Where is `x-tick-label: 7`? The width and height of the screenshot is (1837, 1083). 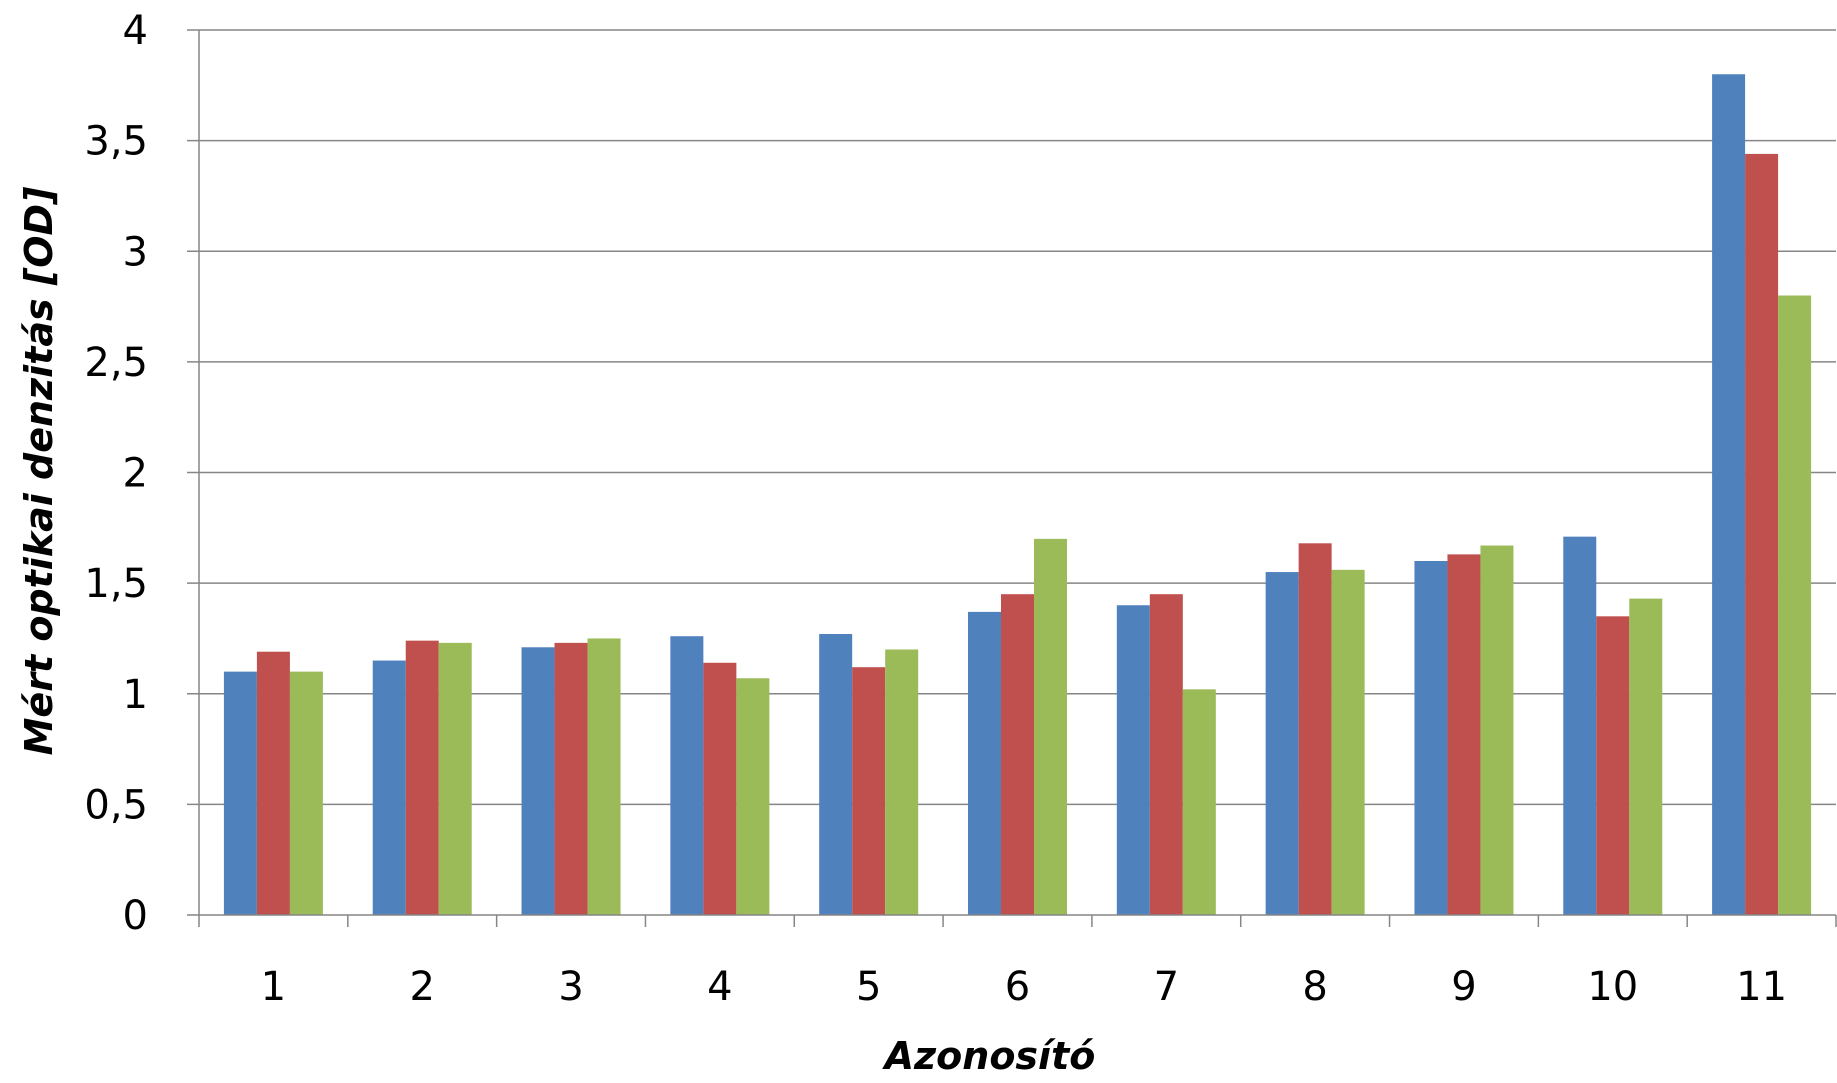 x-tick-label: 7 is located at coordinates (1166, 987).